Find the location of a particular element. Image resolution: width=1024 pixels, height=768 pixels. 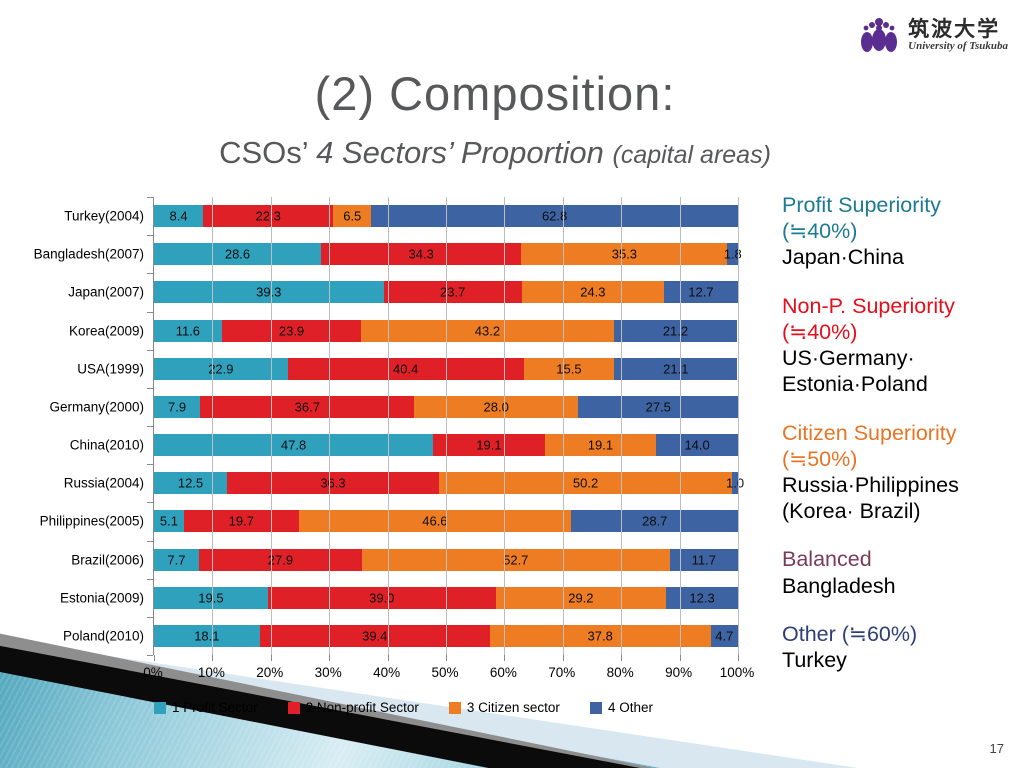

category-label: Russia(2004) is located at coordinates (103, 483).